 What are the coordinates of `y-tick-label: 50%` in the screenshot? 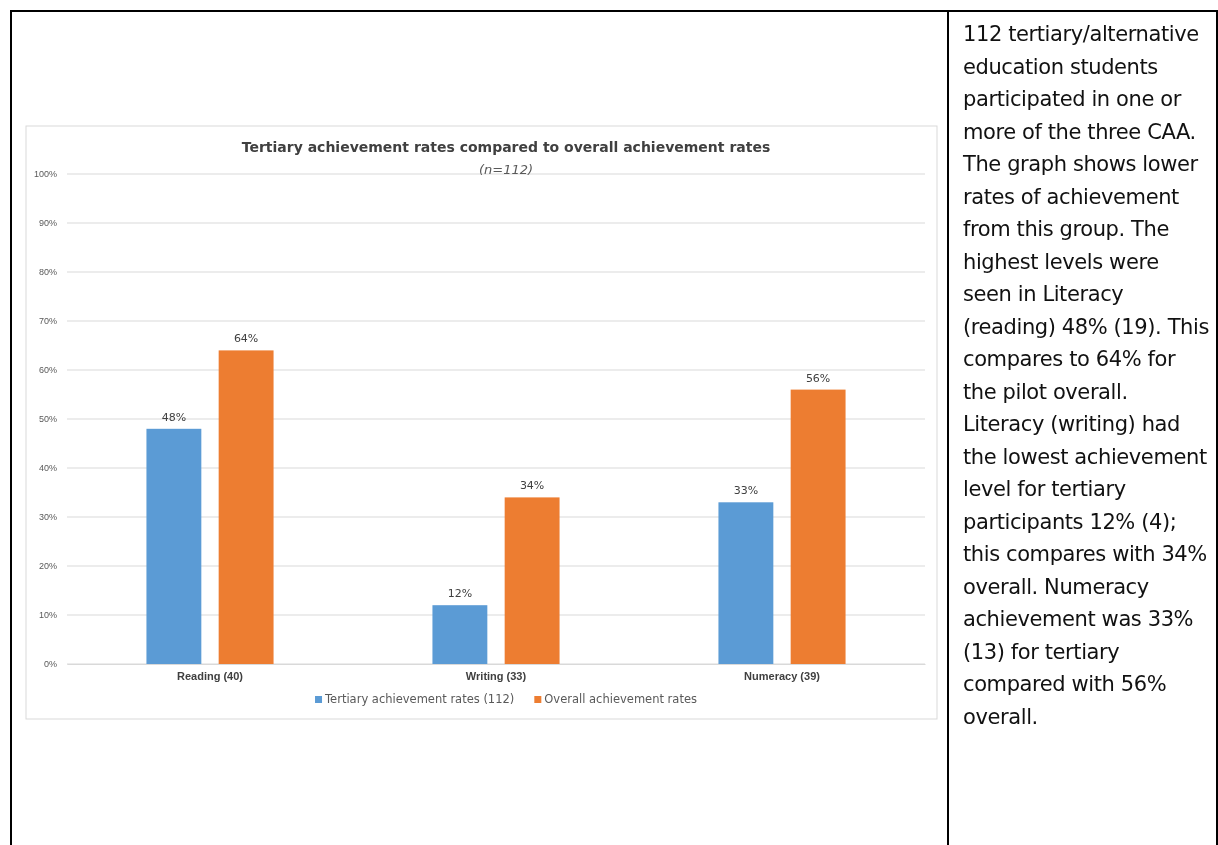 It's located at (47, 419).